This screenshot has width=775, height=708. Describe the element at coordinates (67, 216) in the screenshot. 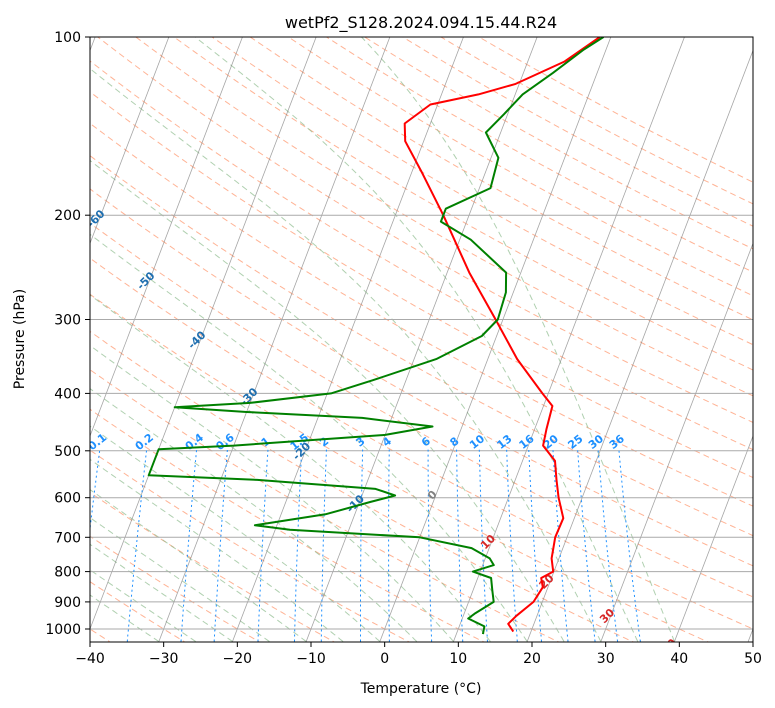

I see `y-tick-label: 200` at that location.